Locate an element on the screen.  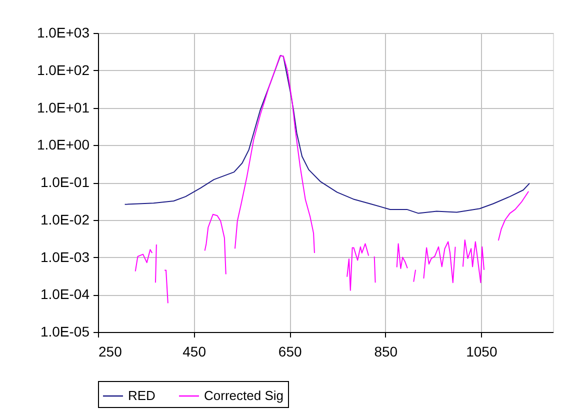
x-tick-label: 450 is located at coordinates (194, 352).